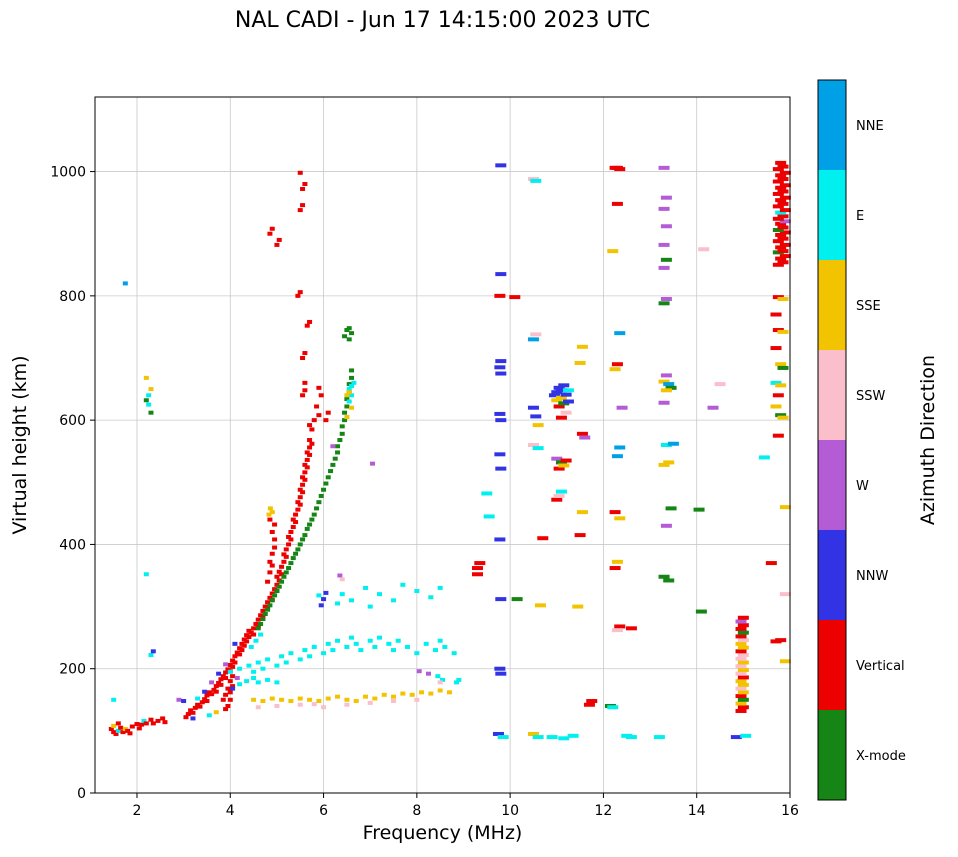  Describe the element at coordinates (81, 794) in the screenshot. I see `y-tick-label: 0` at that location.